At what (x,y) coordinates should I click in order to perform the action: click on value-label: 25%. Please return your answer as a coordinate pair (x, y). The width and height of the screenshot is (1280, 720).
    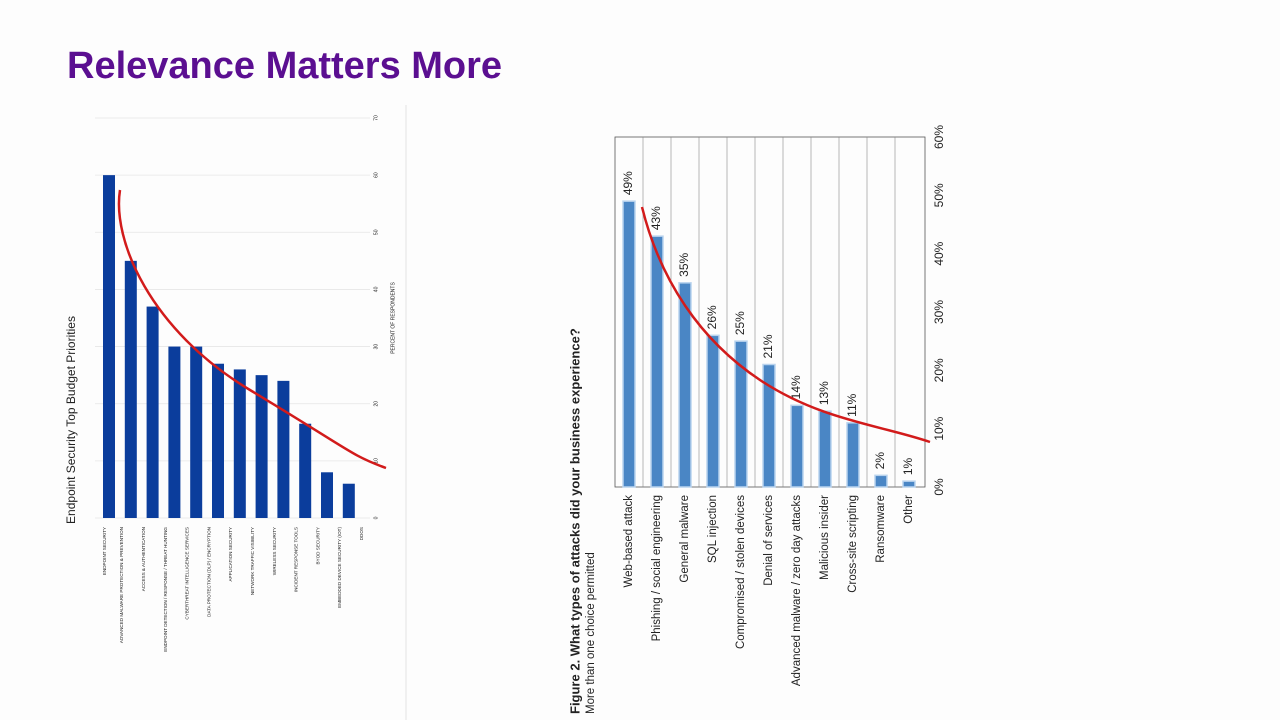
    Looking at the image, I should click on (740, 323).